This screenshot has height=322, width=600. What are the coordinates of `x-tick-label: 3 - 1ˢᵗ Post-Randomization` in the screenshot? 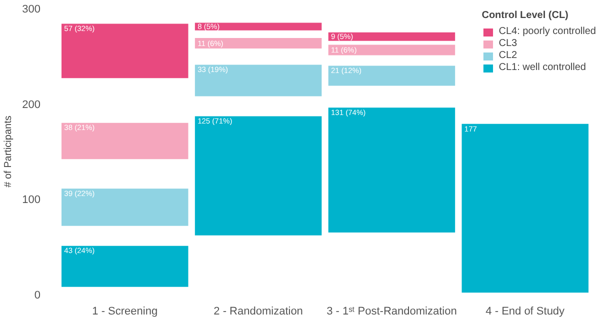 It's located at (391, 312).